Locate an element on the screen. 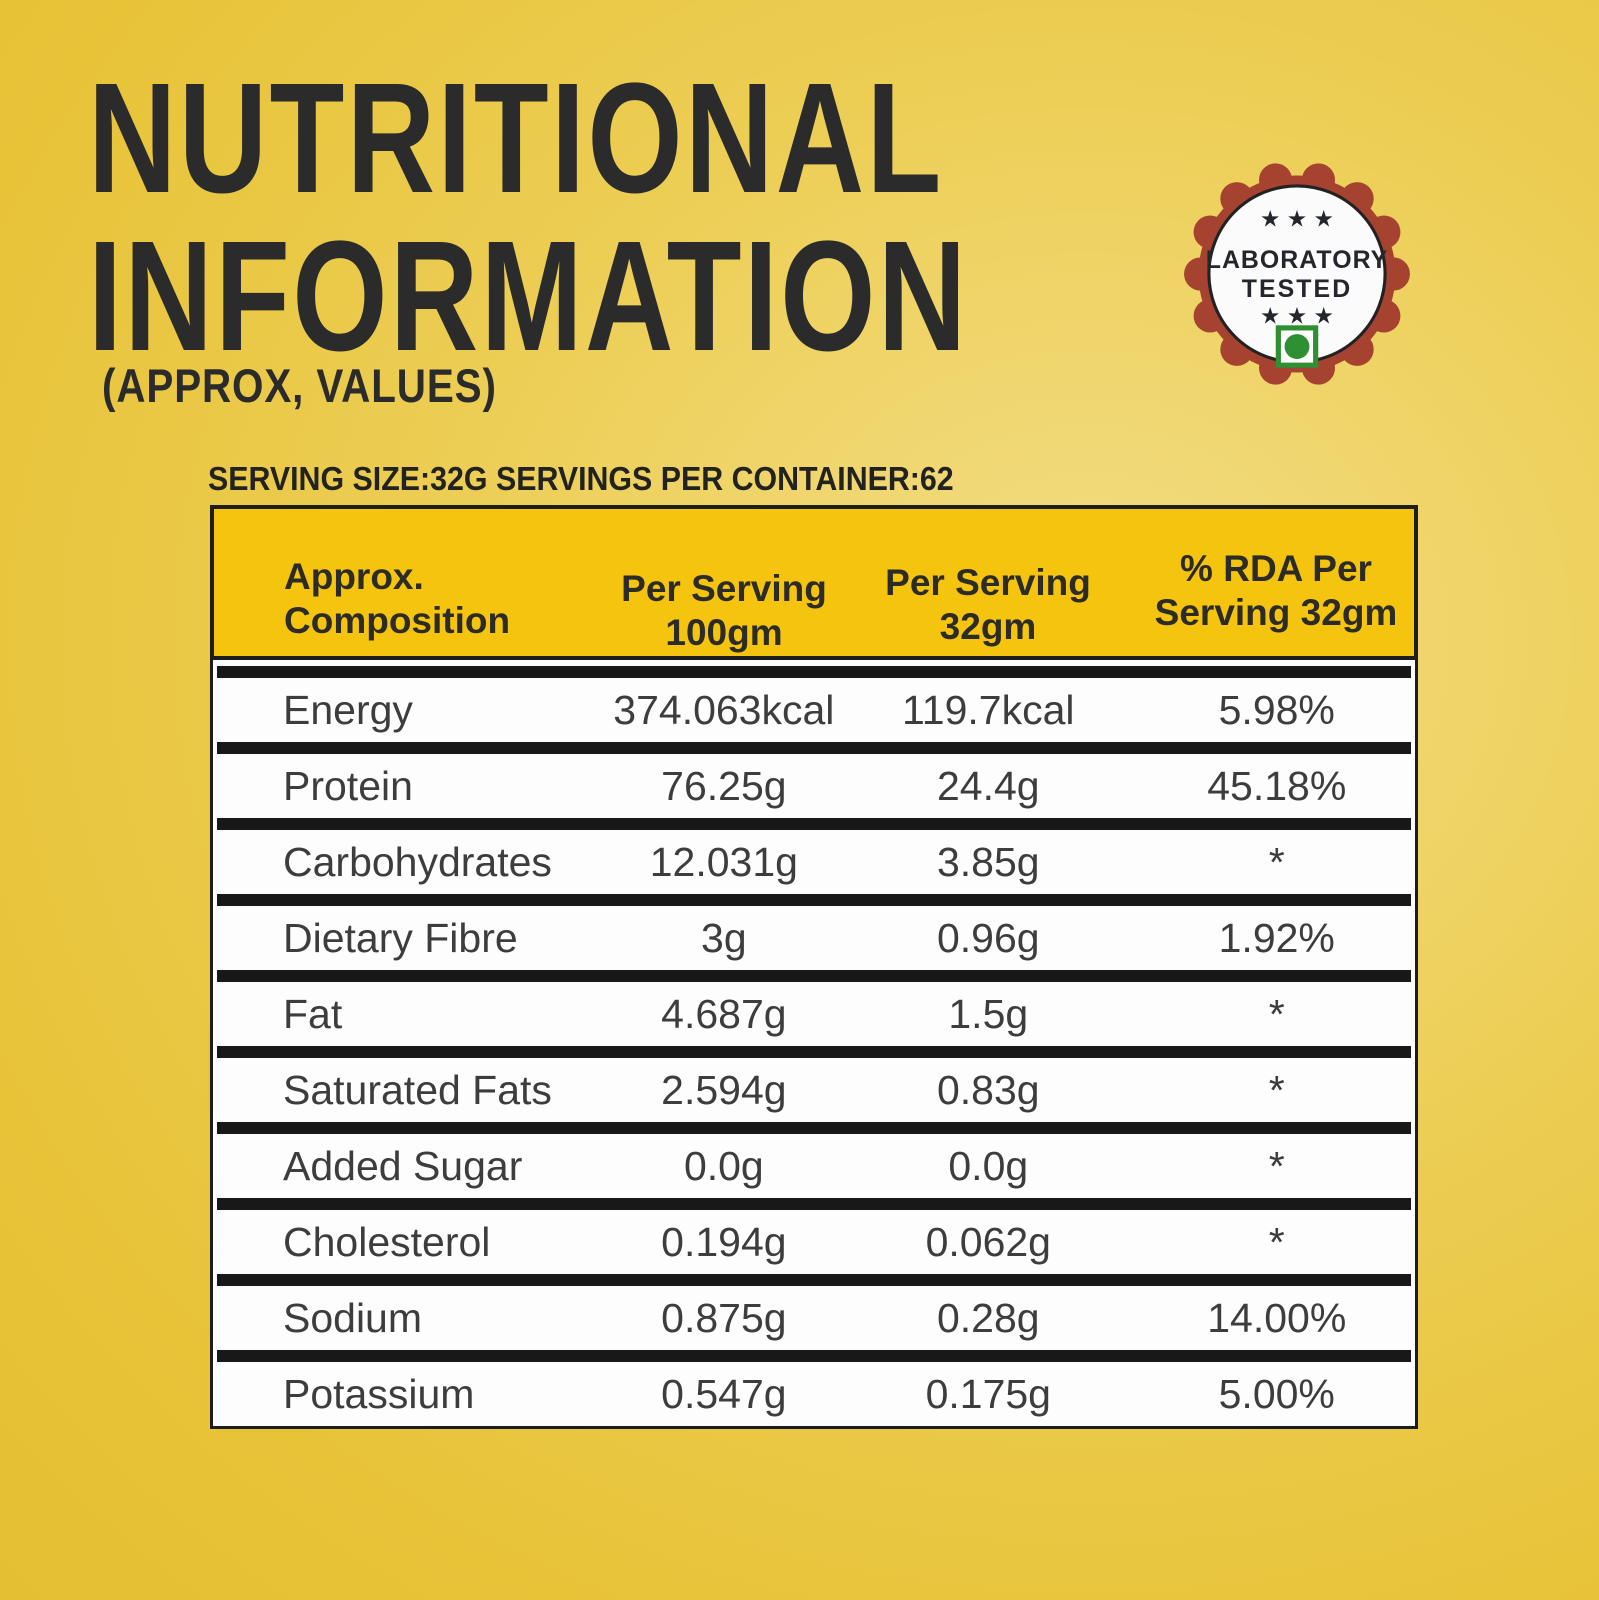 This screenshot has height=1600, width=1599. row-rda: 5.98% is located at coordinates (1276, 709).